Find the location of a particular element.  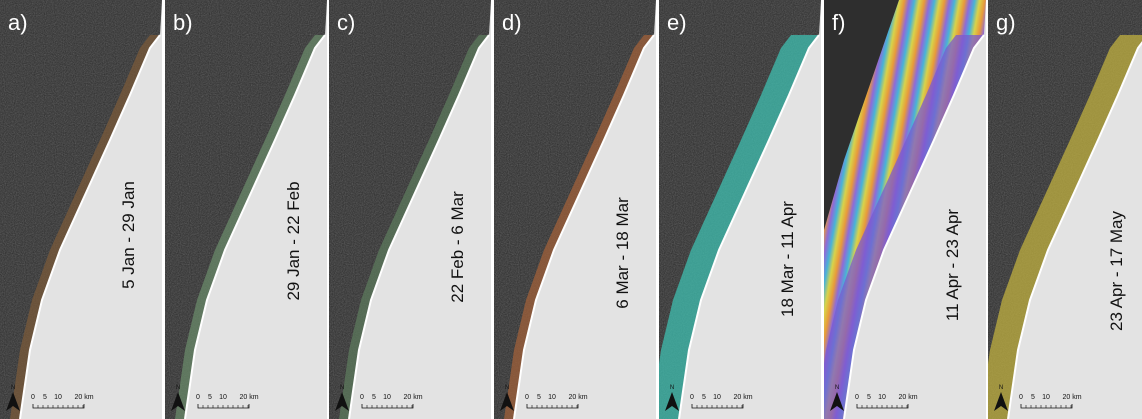

panel: d) 6 Mar - 18 Mar N 0 5 10 20 km is located at coordinates (575, 209).